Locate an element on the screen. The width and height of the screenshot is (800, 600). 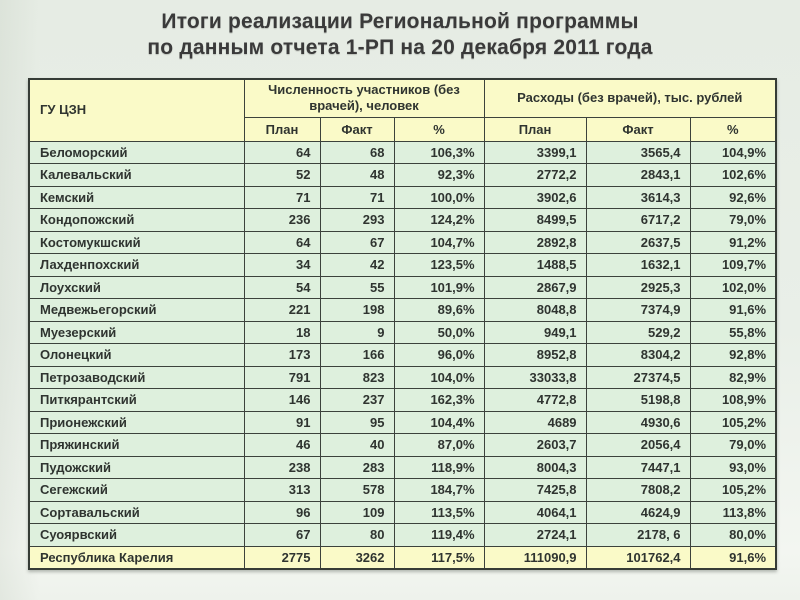
value-cell: 4689 is located at coordinates (535, 422).